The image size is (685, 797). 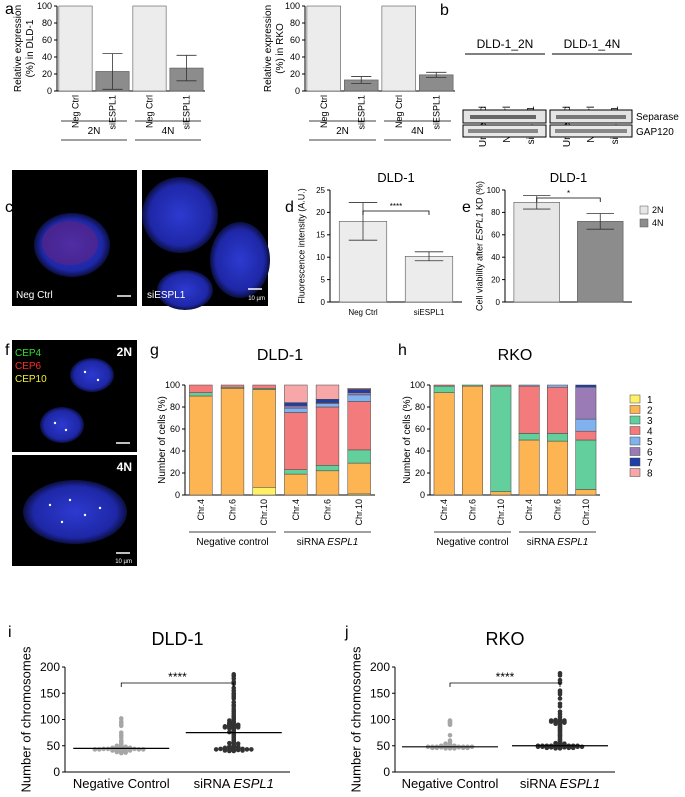 I want to click on micrograph-panel: c Neg Ctrl siESPL1 10 µm, so click(x=137, y=240).